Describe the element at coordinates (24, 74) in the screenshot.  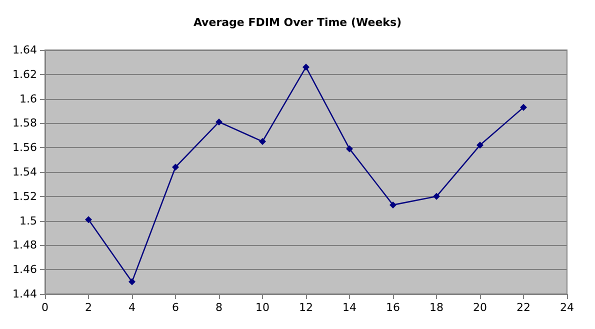
I see `y-tick-label: 1.62` at that location.